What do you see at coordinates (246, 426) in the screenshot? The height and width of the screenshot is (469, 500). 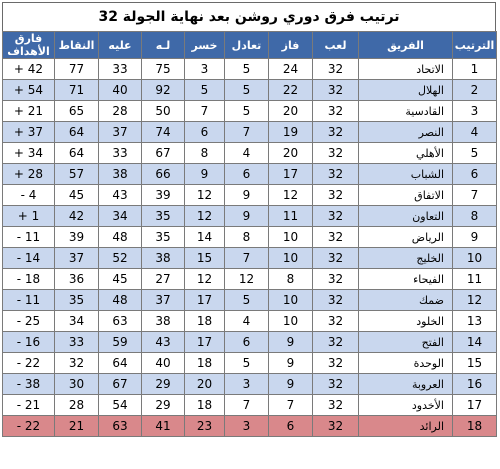 I see `drawn-cell: 3` at bounding box center [246, 426].